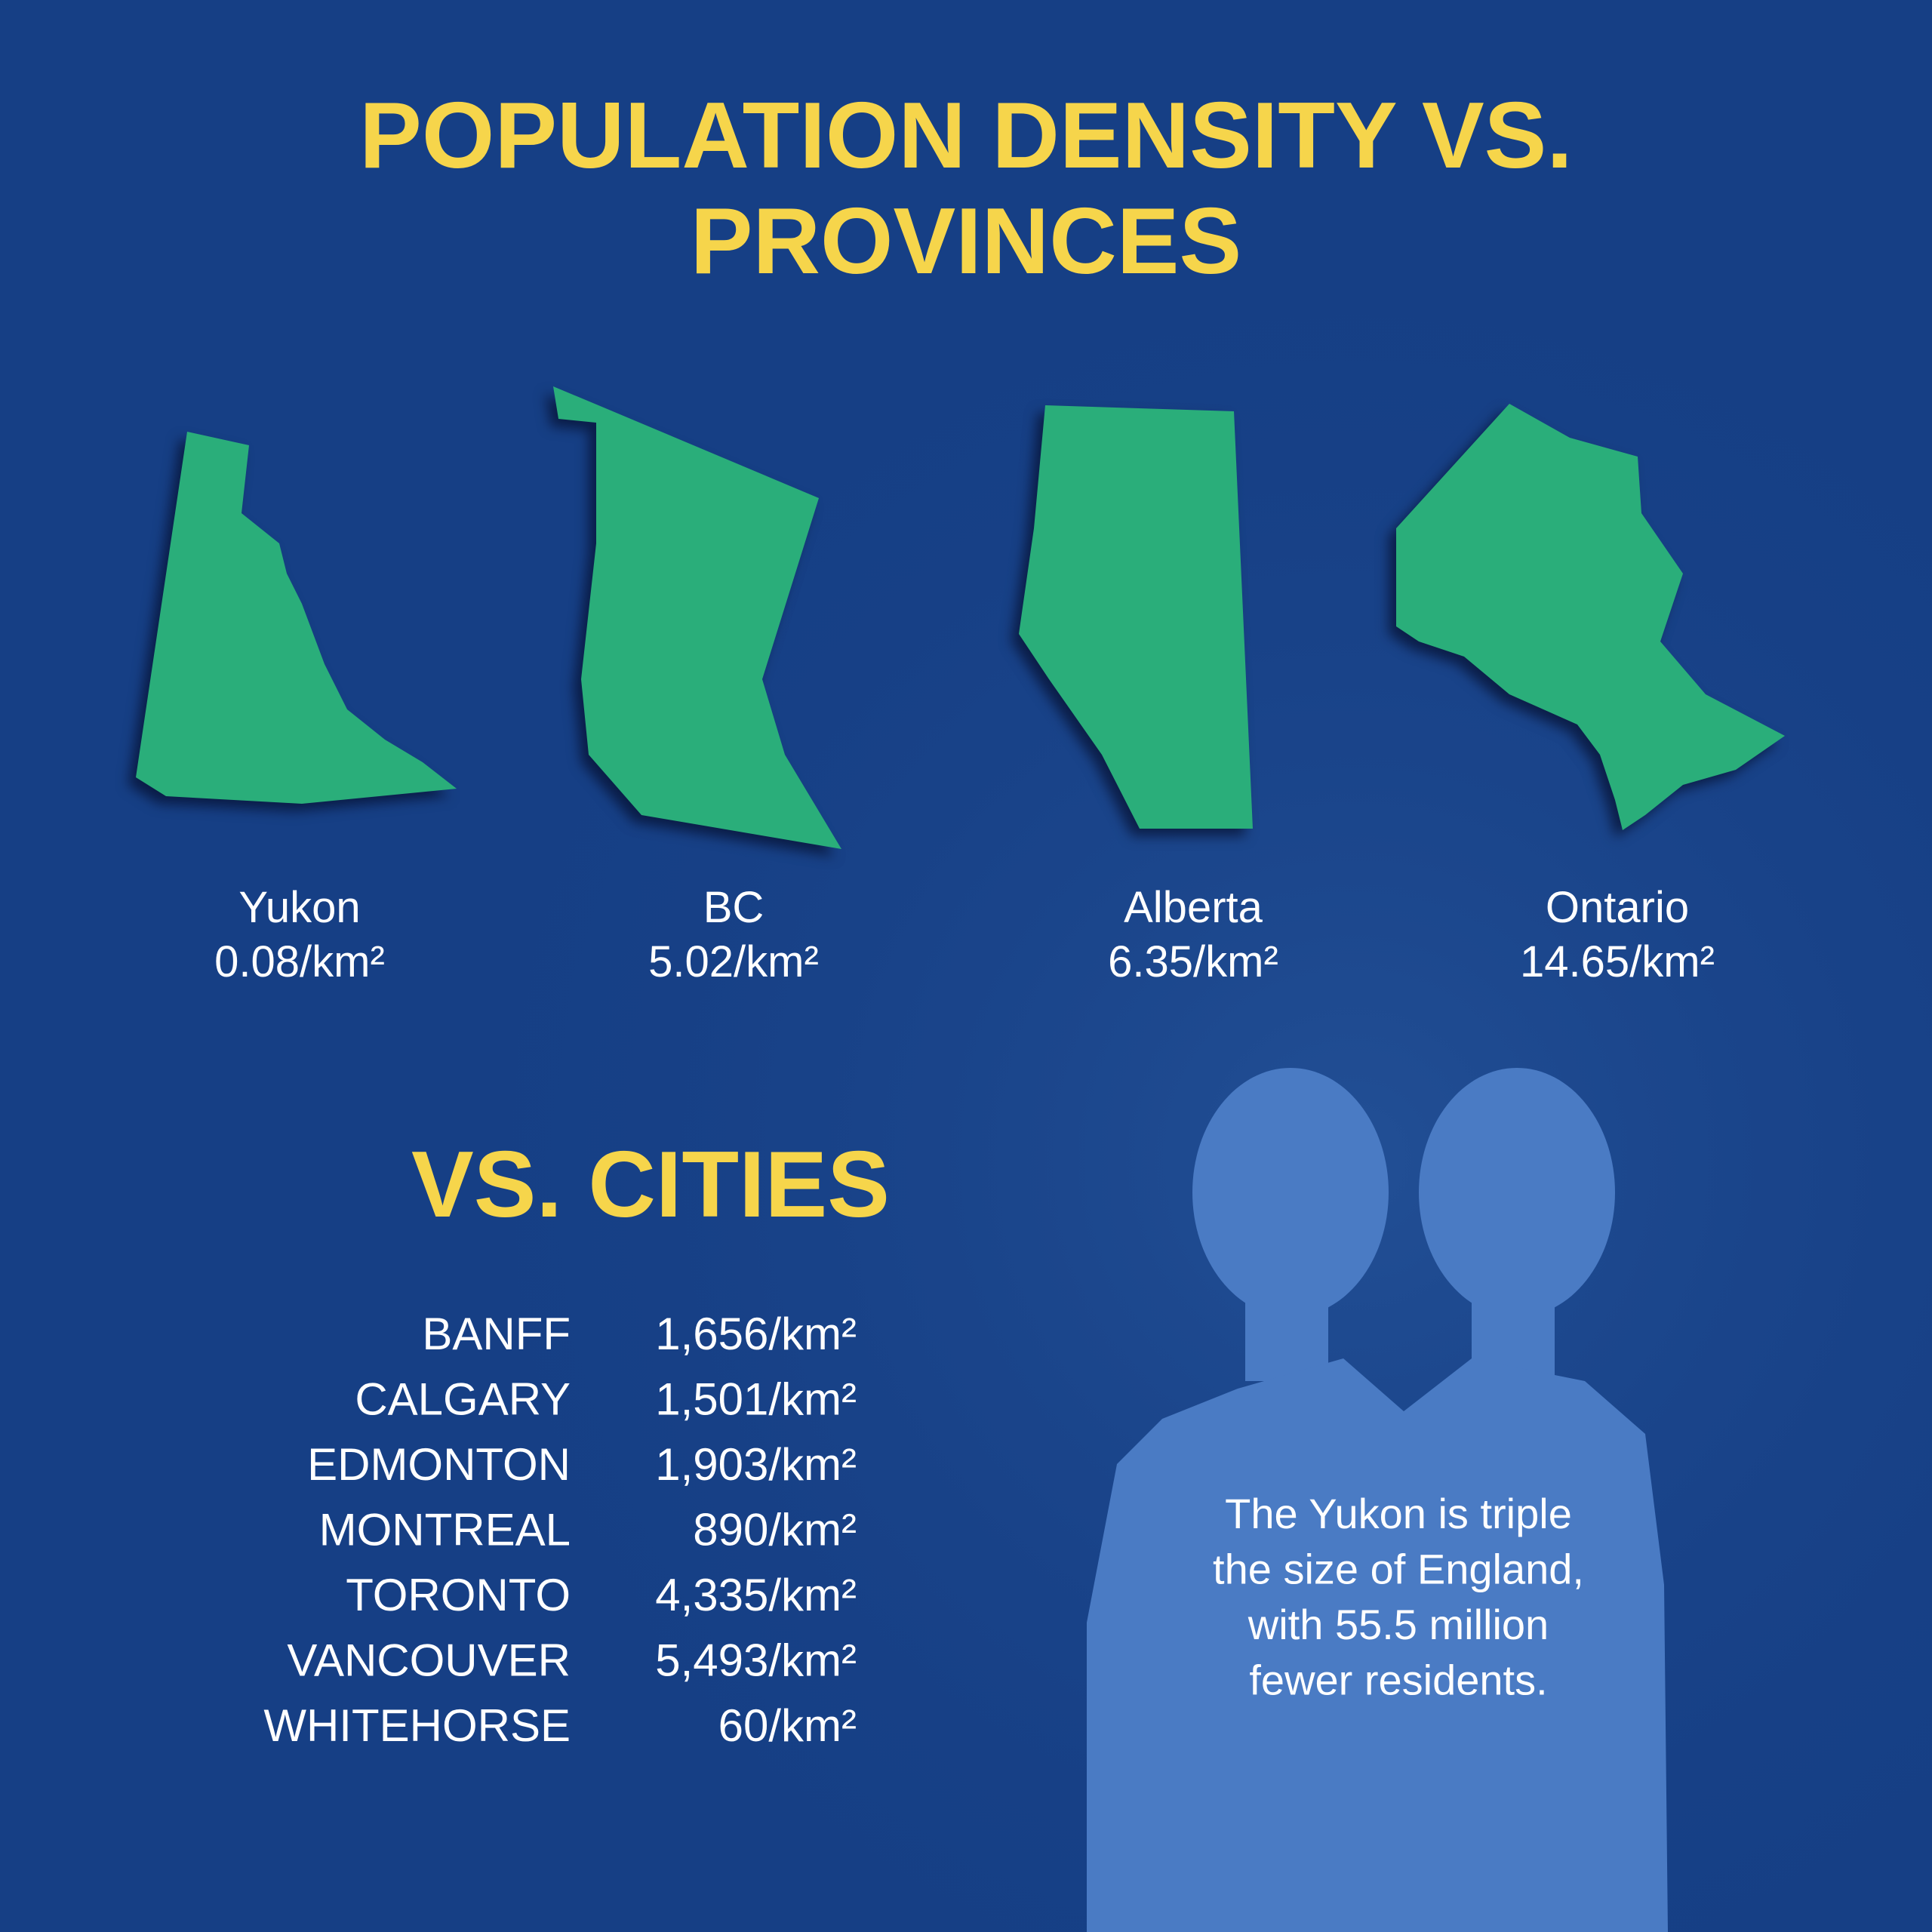  I want to click on city-density: 1,903/km², so click(756, 1464).